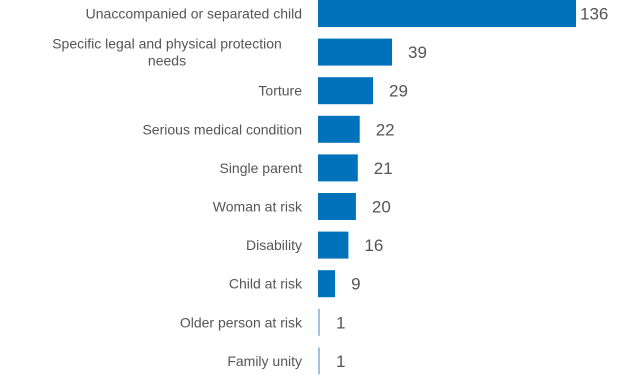 Image resolution: width=636 pixels, height=383 pixels. I want to click on value-label-9: 1, so click(340, 361).